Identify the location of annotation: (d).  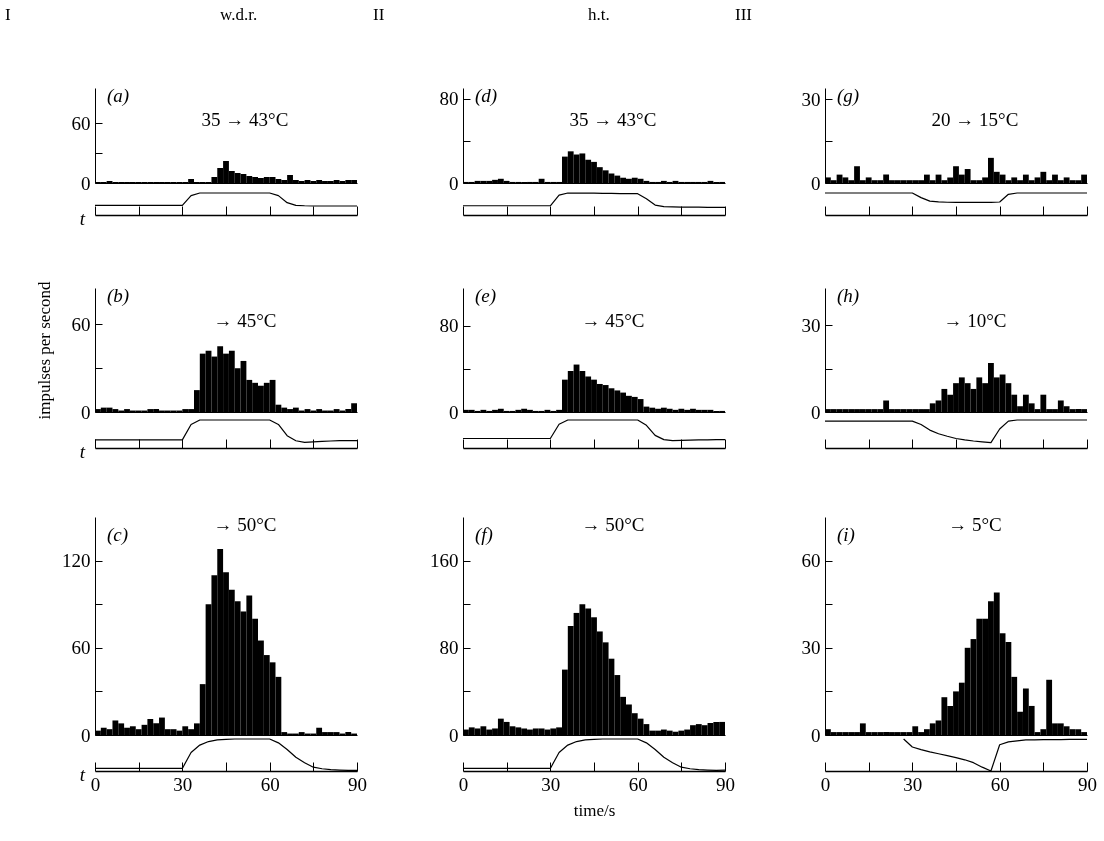
(486, 96).